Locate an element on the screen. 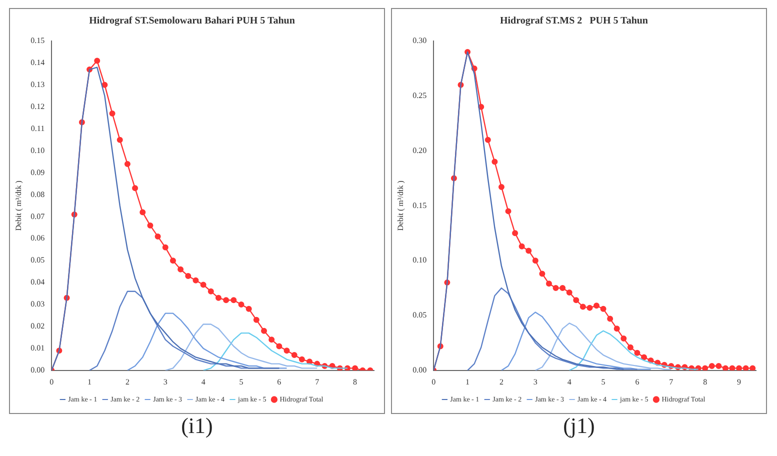 The width and height of the screenshot is (777, 456). y-tick-label: 0.03 is located at coordinates (37, 304).